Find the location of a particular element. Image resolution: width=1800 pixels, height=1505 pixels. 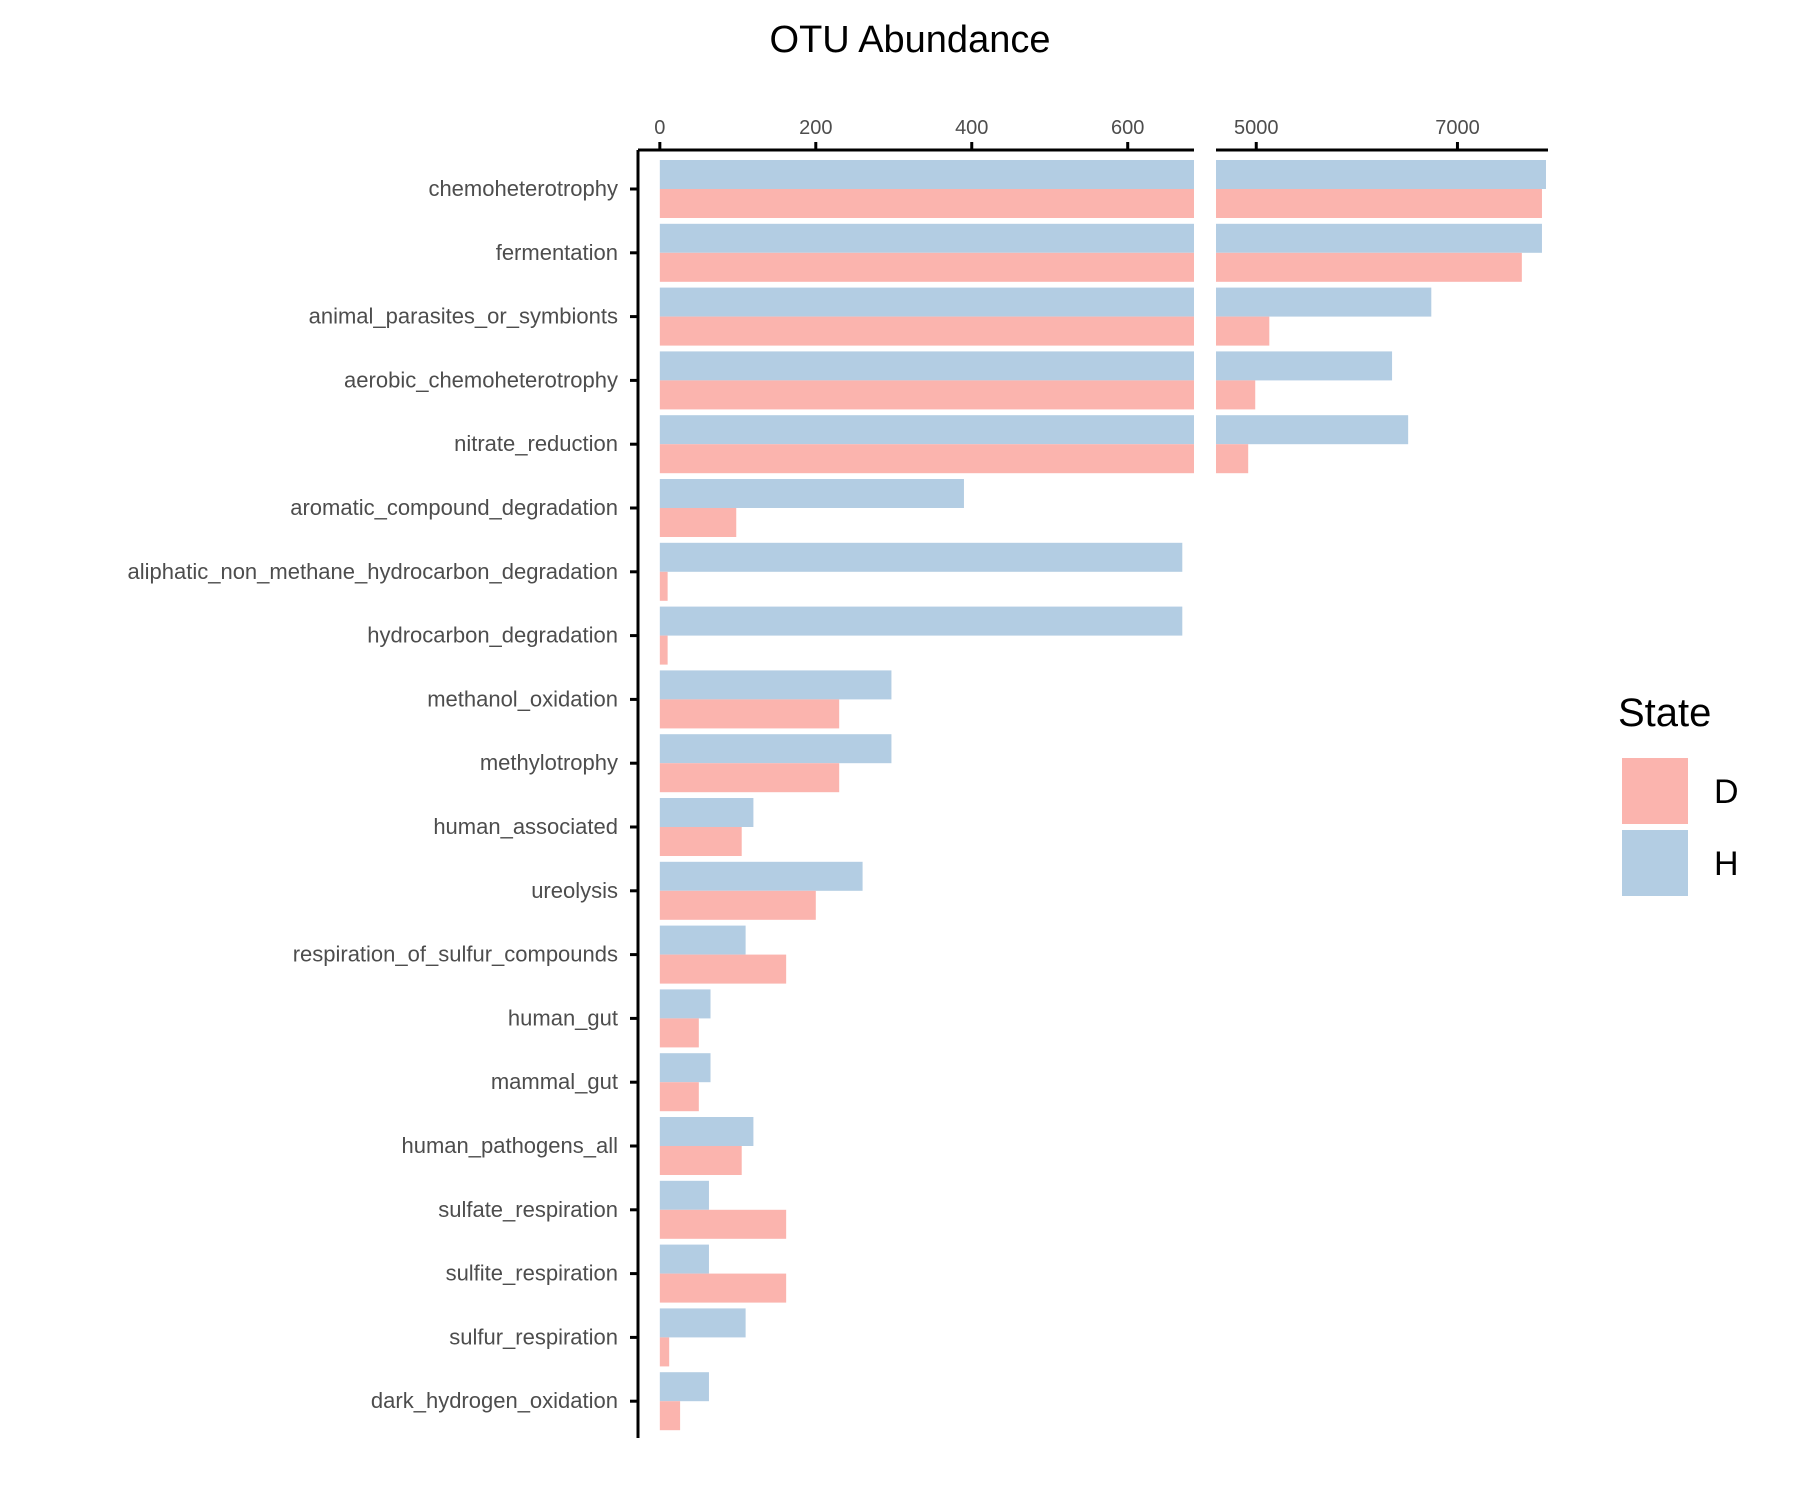

category-label: human_associated is located at coordinates (525, 826).